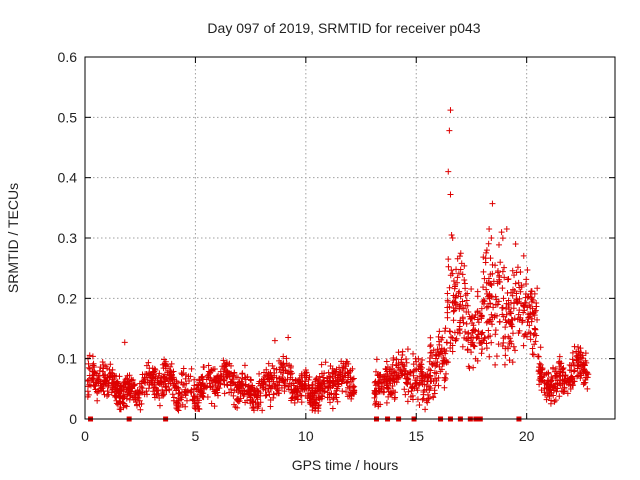  Describe the element at coordinates (345, 465) in the screenshot. I see `x-axis-label: GPS time / hours` at that location.